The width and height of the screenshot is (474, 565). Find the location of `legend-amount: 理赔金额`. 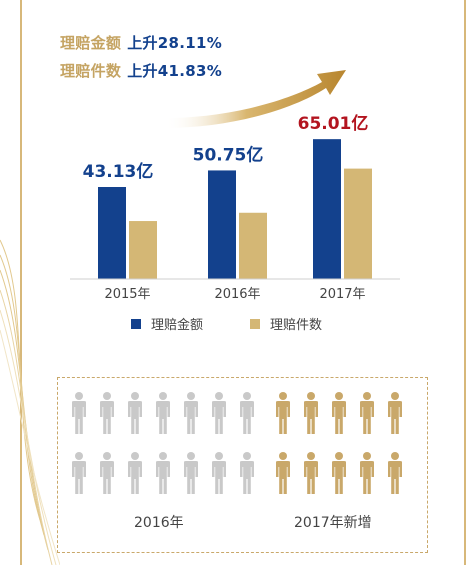

legend-amount: 理赔金额 is located at coordinates (167, 323).